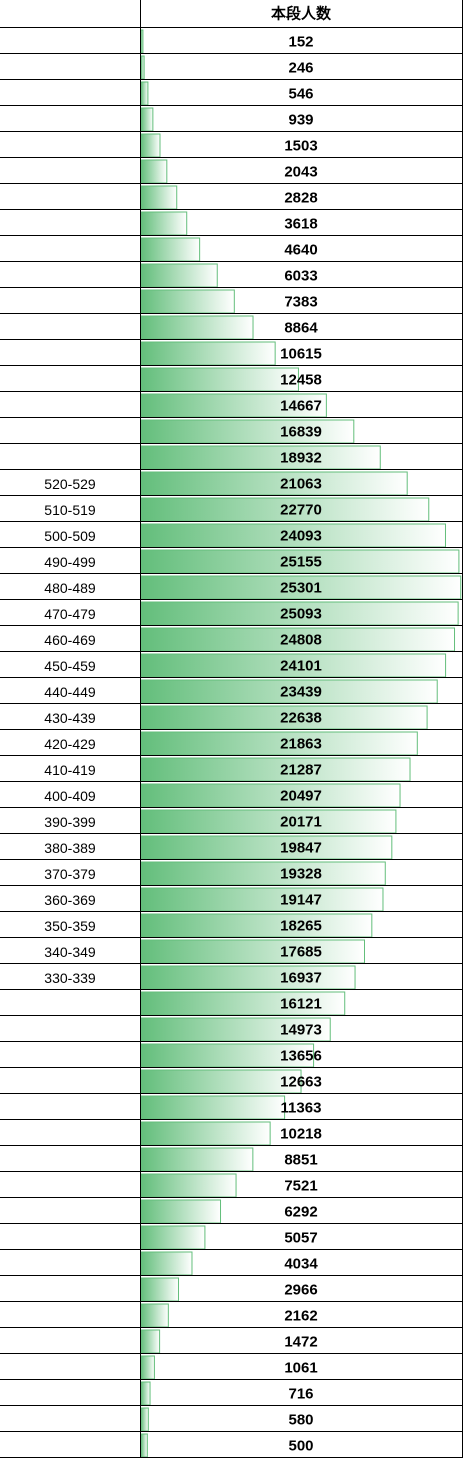 This screenshot has width=463, height=1463. Describe the element at coordinates (301, 718) in the screenshot. I see `value-label: 22638` at that location.